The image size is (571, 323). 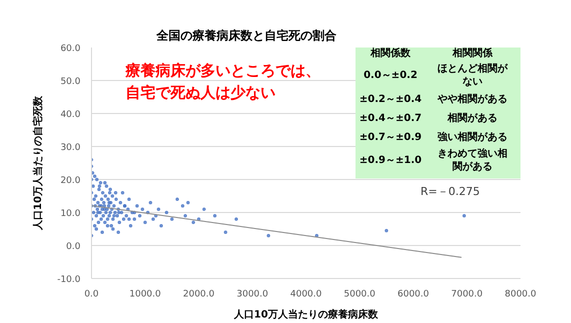 I want to click on annotation: ±0.9～±1.0, so click(x=390, y=160).